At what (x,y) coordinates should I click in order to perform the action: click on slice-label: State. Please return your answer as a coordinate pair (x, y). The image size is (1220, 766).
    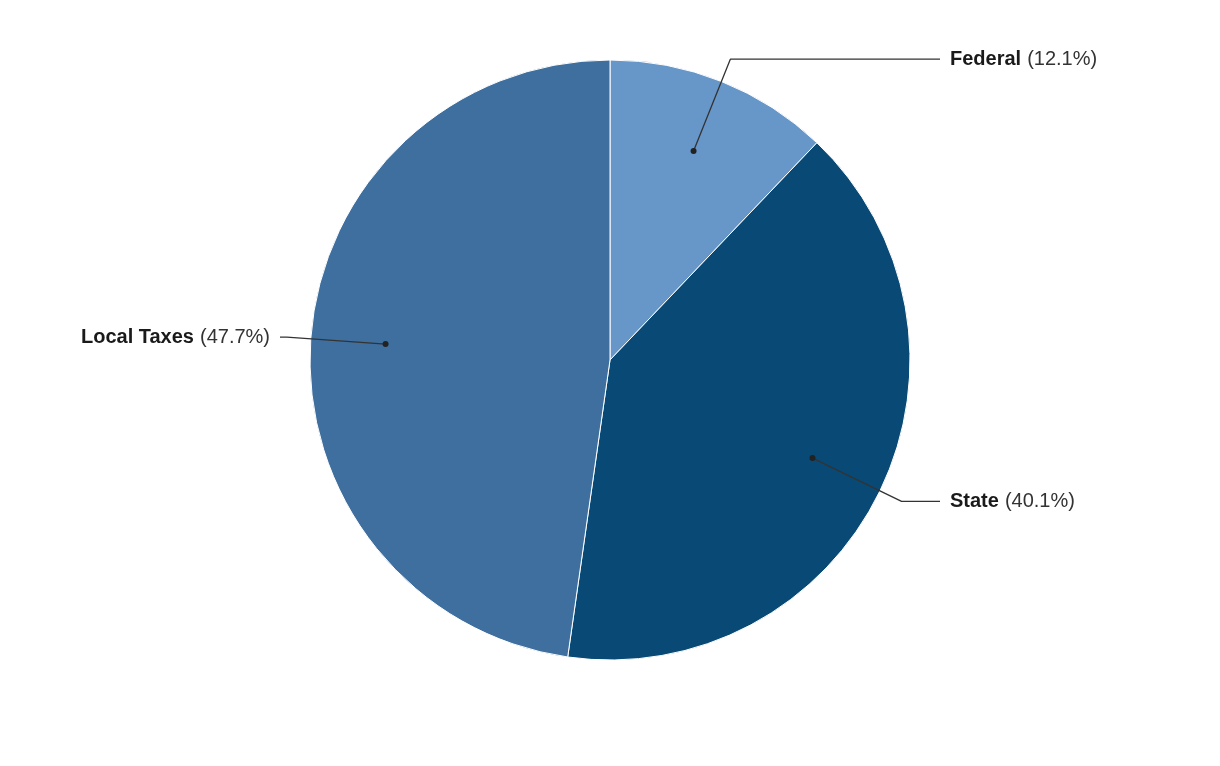
    Looking at the image, I should click on (974, 500).